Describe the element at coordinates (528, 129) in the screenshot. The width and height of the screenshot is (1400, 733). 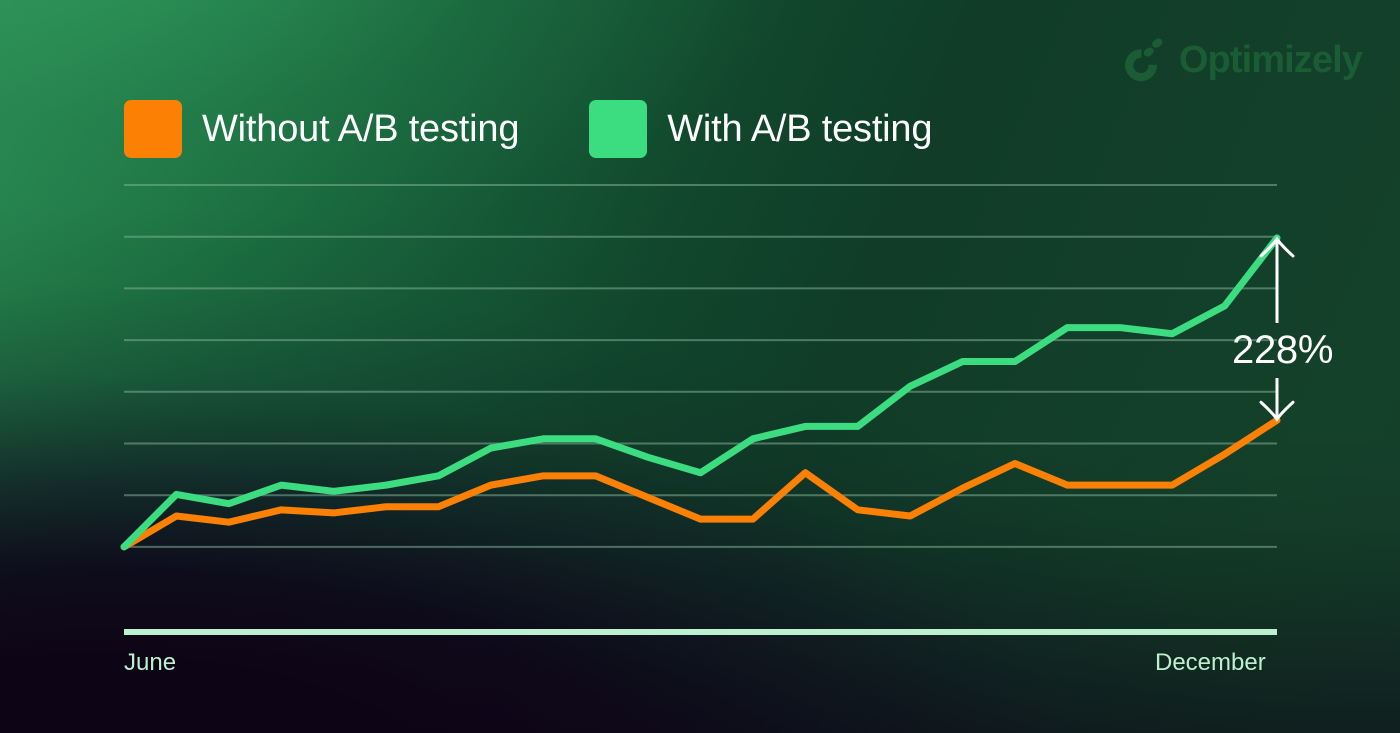
I see `chart-legend: Without A/B testing With A/B testing` at that location.